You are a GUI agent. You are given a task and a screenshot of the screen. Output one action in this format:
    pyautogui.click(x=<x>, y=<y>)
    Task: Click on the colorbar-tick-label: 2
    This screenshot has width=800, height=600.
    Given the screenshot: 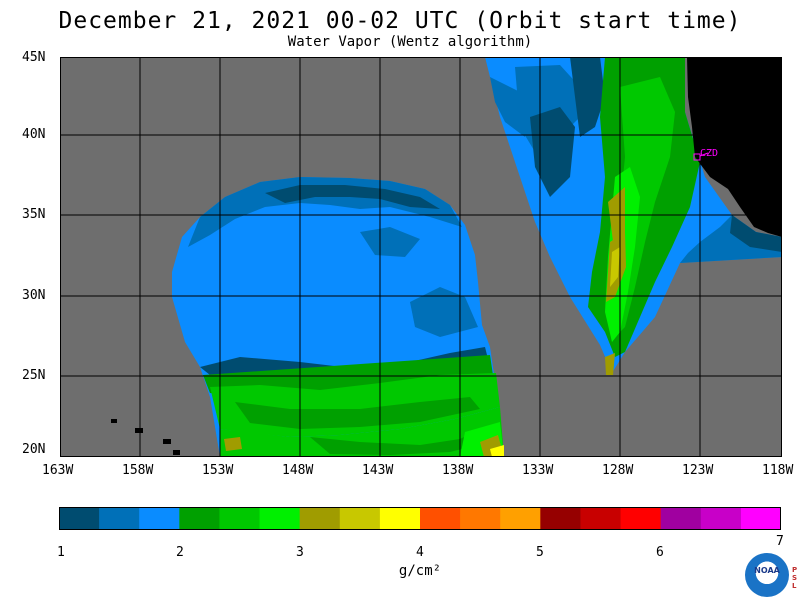 What is the action you would take?
    pyautogui.click(x=180, y=552)
    